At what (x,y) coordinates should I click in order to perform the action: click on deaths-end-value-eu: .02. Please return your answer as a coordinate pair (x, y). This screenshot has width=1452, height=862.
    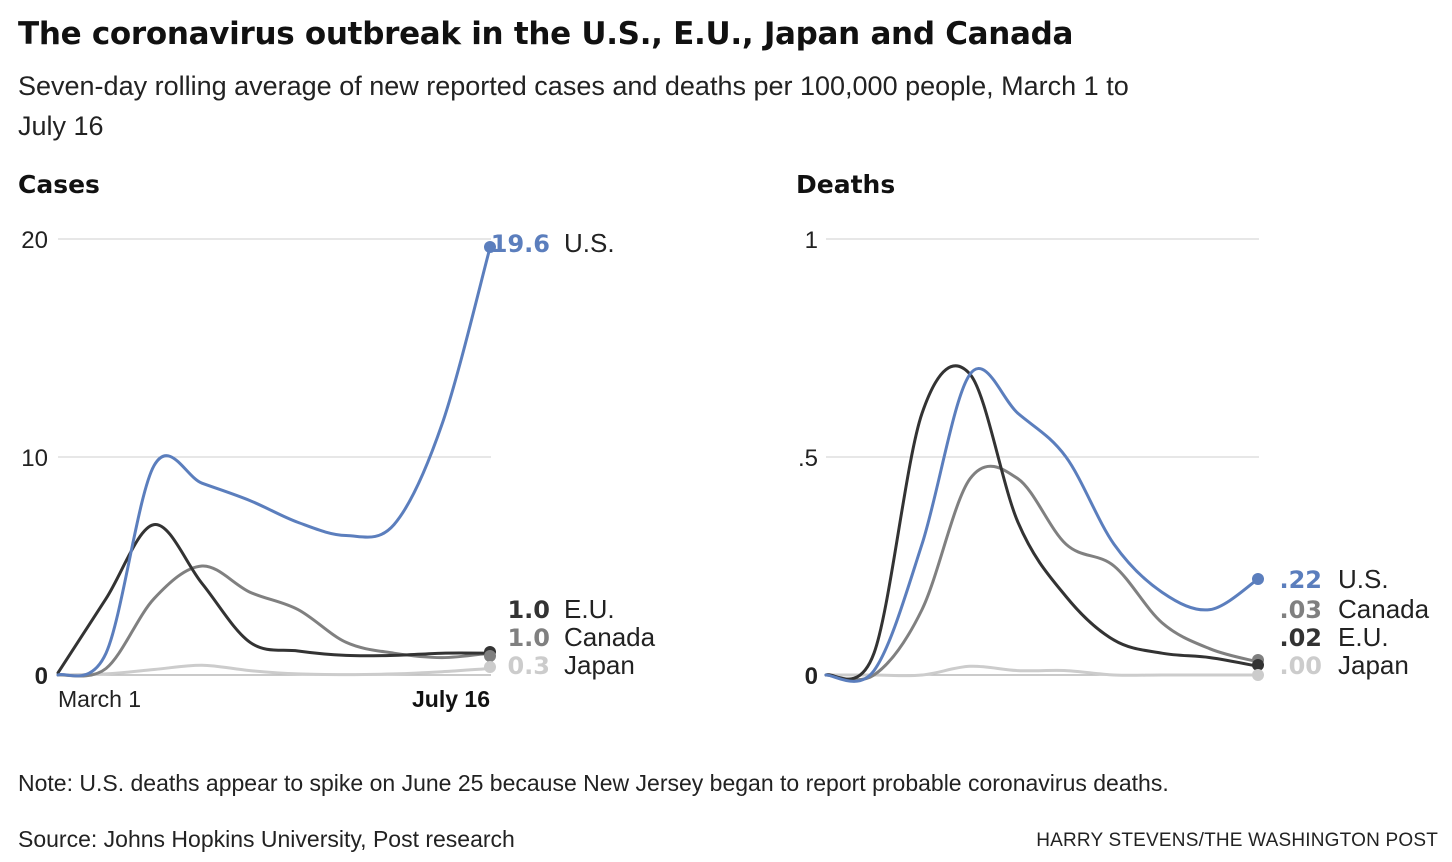
    Looking at the image, I should click on (1300, 638).